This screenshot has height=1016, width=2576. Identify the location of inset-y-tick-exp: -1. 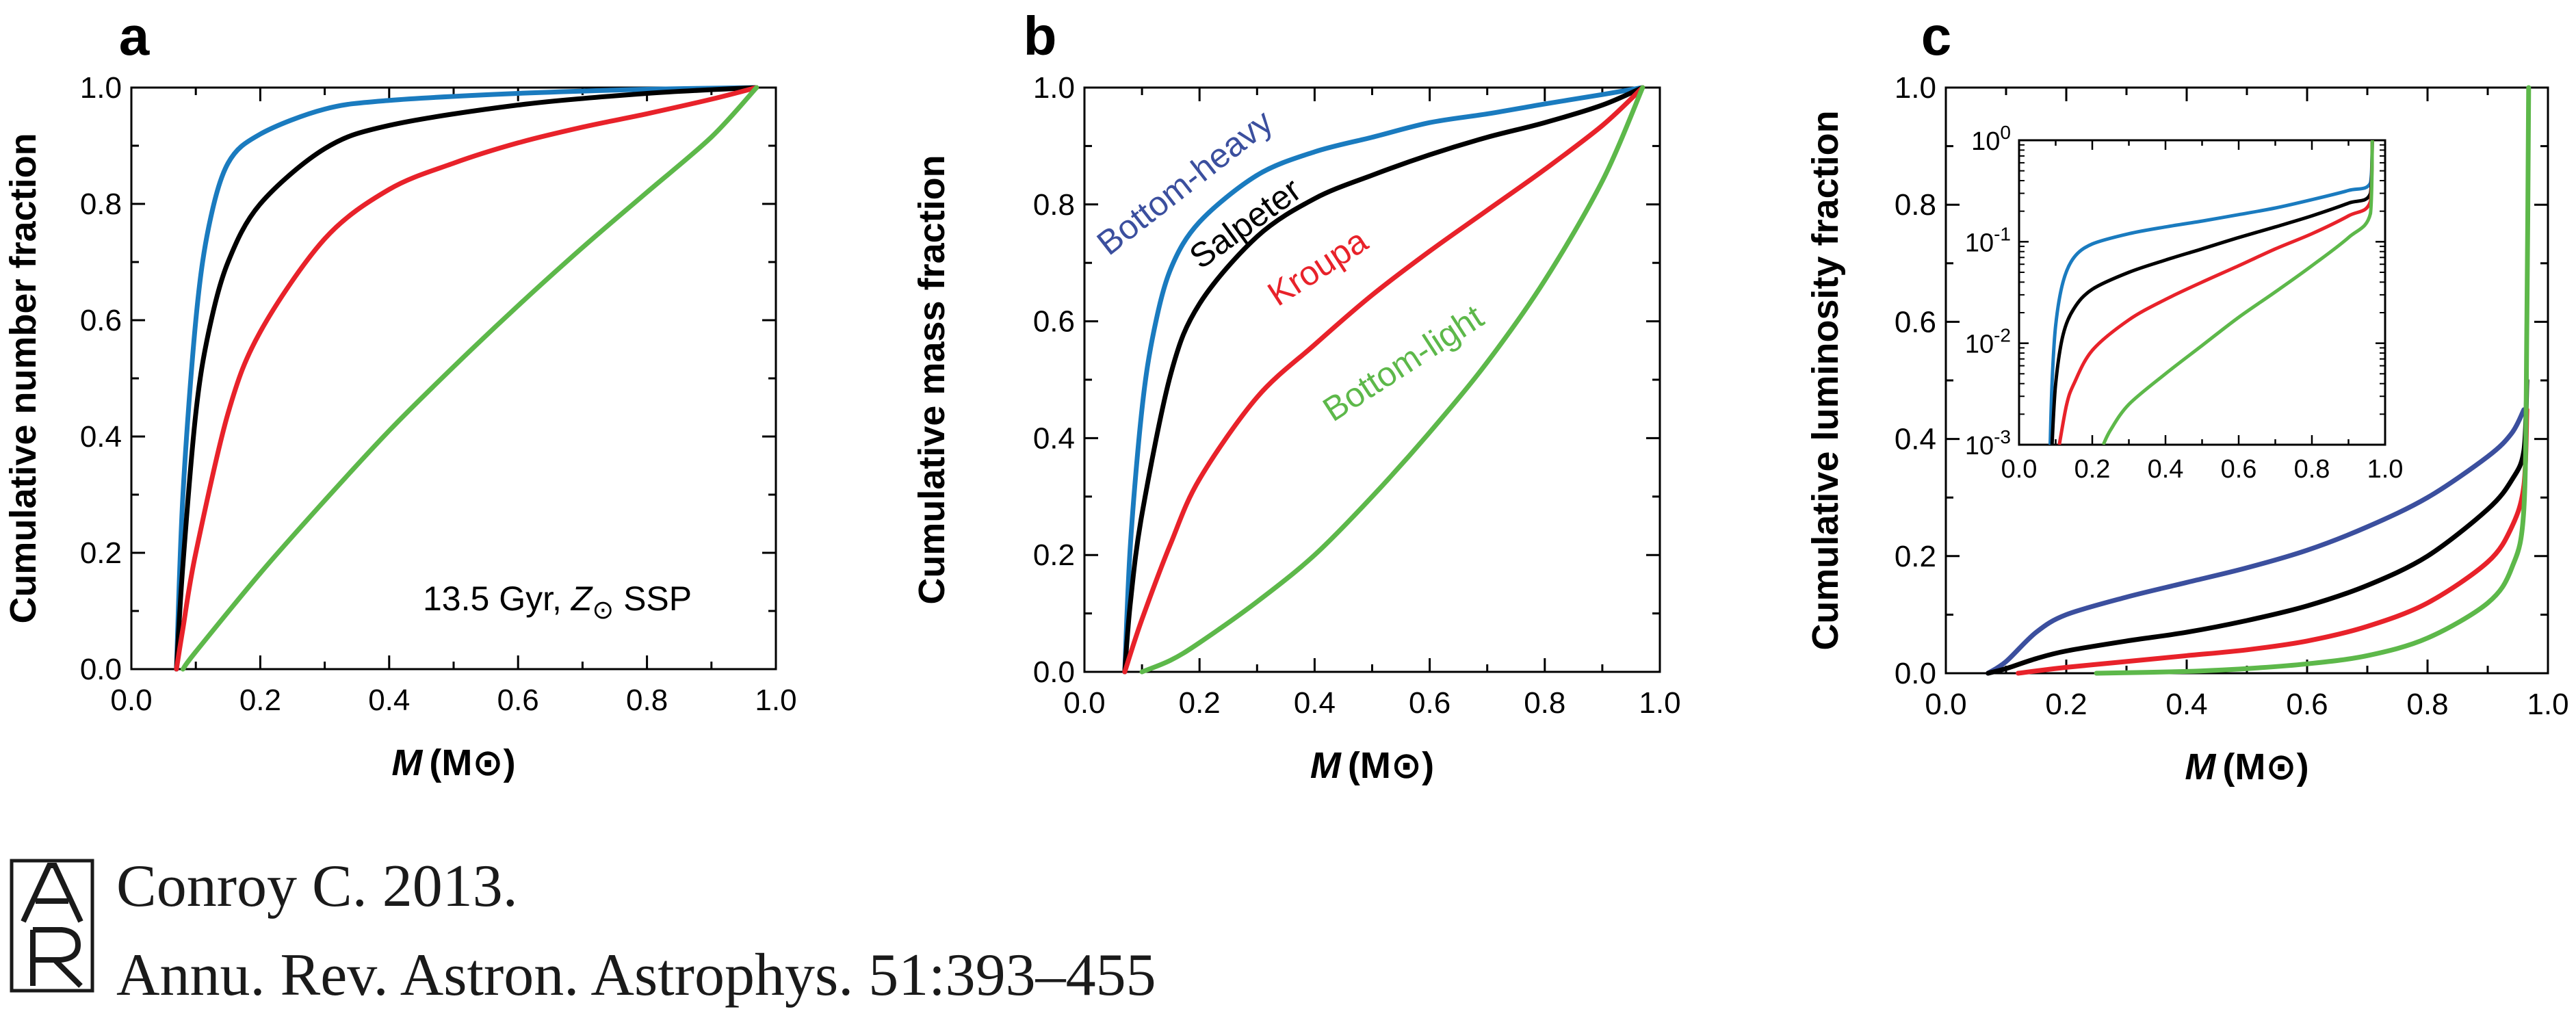
(2003, 234).